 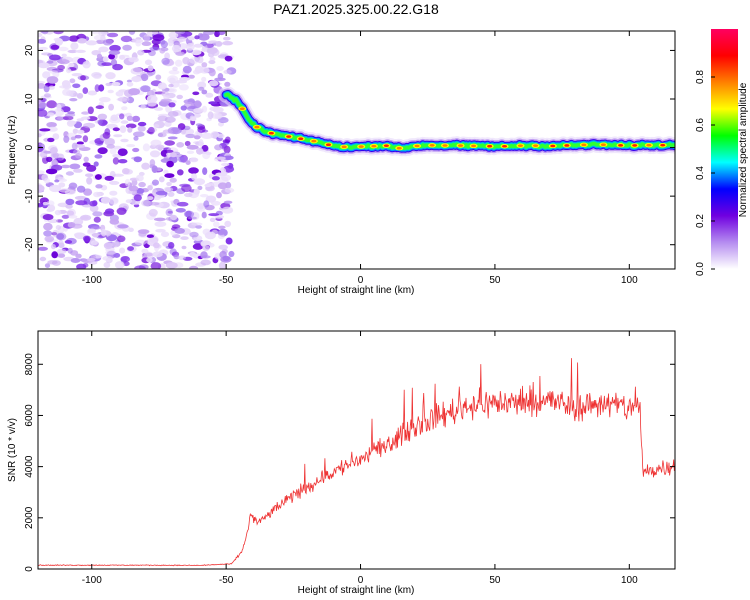 What do you see at coordinates (29, 50) in the screenshot?
I see `y-tick-label: 20` at bounding box center [29, 50].